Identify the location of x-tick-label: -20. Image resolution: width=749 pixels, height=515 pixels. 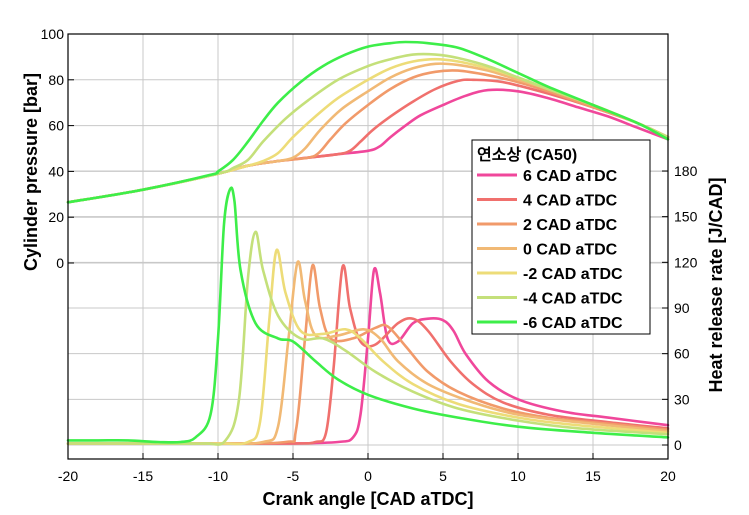
(68, 476).